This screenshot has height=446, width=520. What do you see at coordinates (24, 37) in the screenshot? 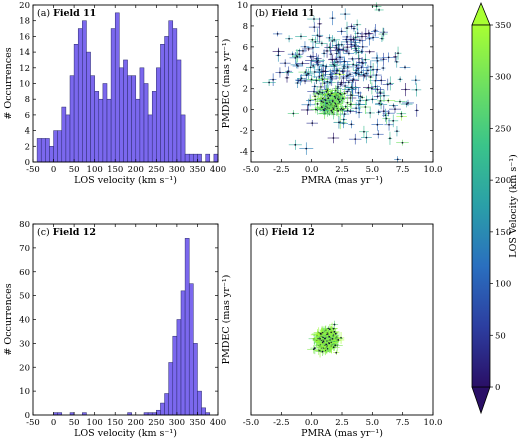
I see `y-tick-label: 16` at bounding box center [24, 37].